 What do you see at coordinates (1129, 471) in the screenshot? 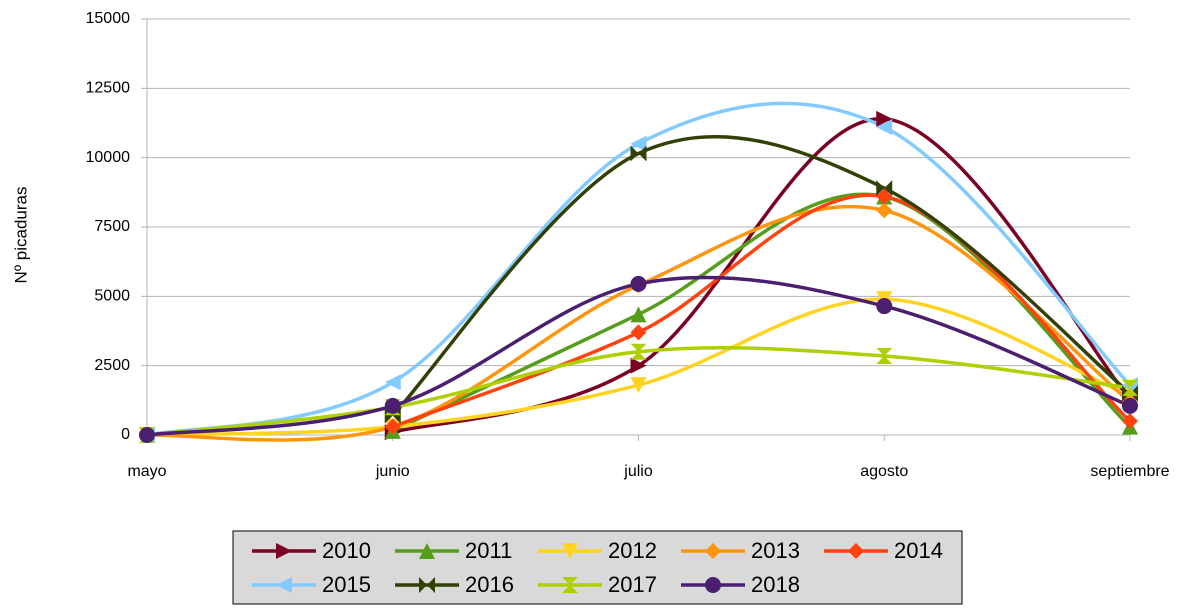
I see `x-tick-label: septiembre` at bounding box center [1129, 471].